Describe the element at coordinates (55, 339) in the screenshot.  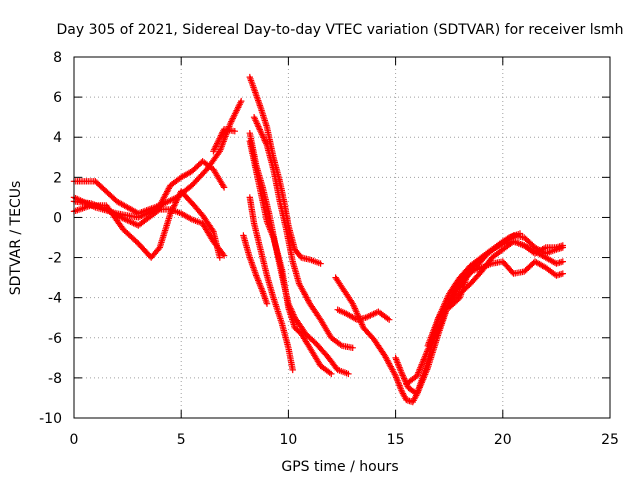
I see `y-tick-label: -6` at that location.